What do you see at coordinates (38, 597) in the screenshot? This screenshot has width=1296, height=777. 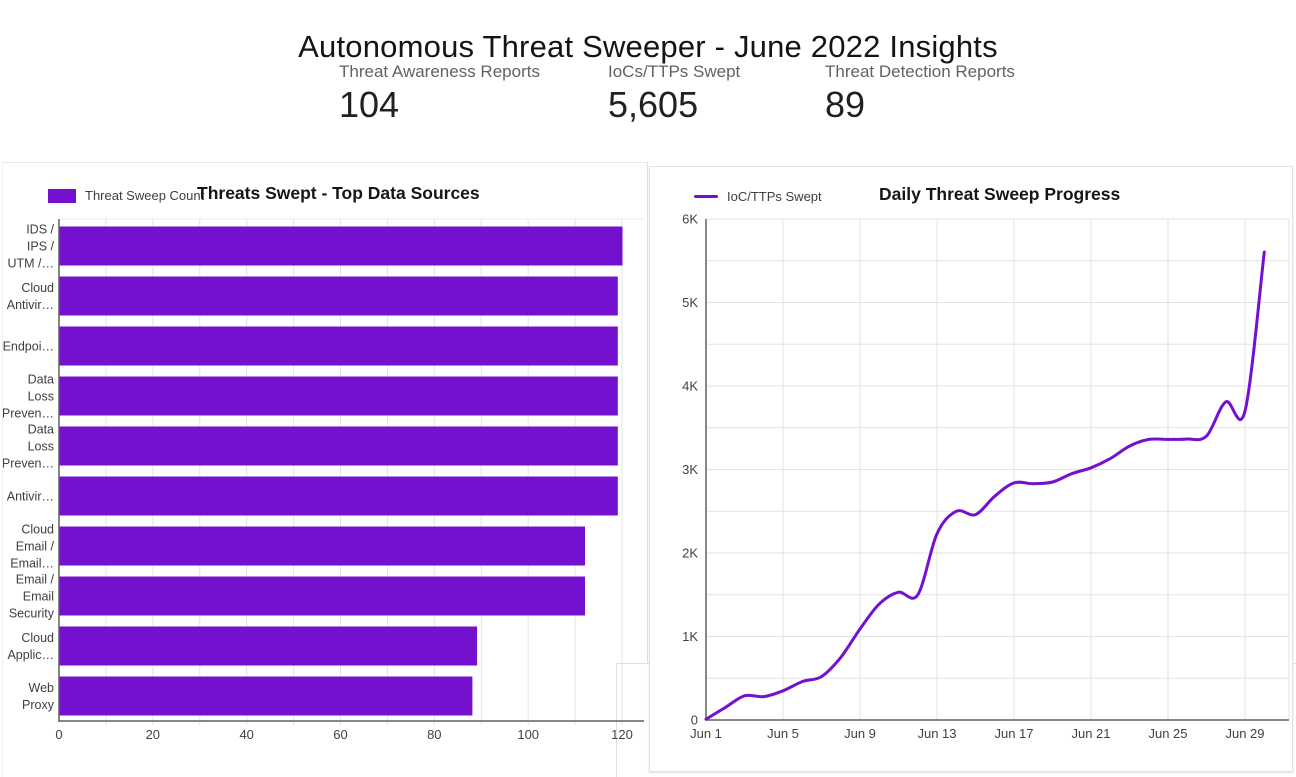 I see `svg-text: Email` at bounding box center [38, 597].